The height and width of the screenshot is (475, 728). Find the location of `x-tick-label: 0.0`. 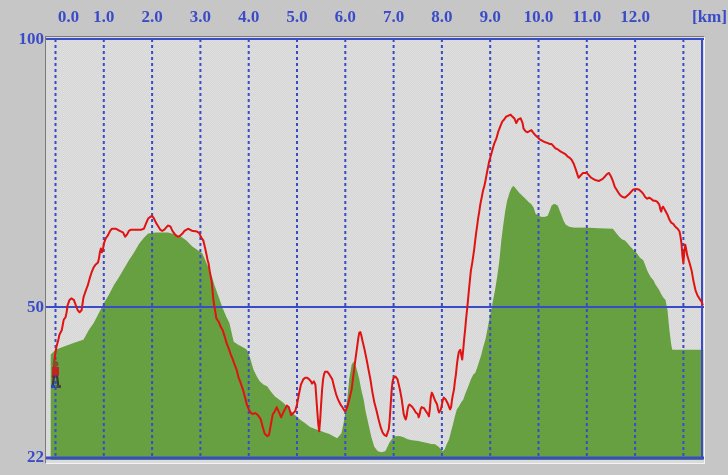

x-tick-label: 0.0 is located at coordinates (68, 16).